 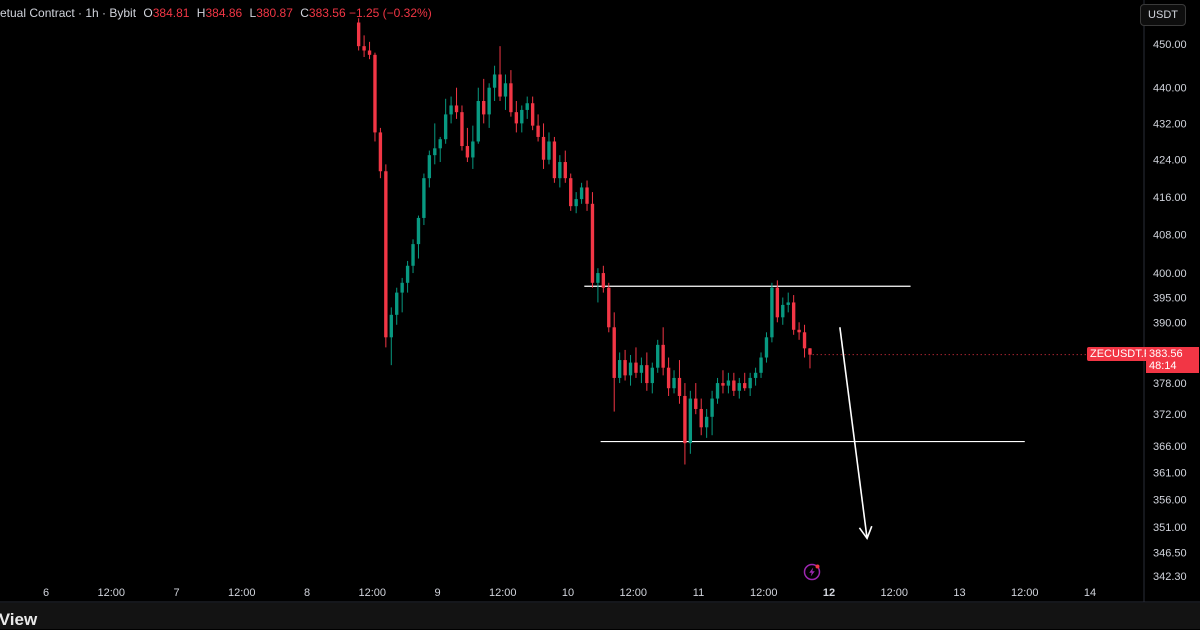 What do you see at coordinates (1170, 553) in the screenshot?
I see `y-tick-label: 346.50` at bounding box center [1170, 553].